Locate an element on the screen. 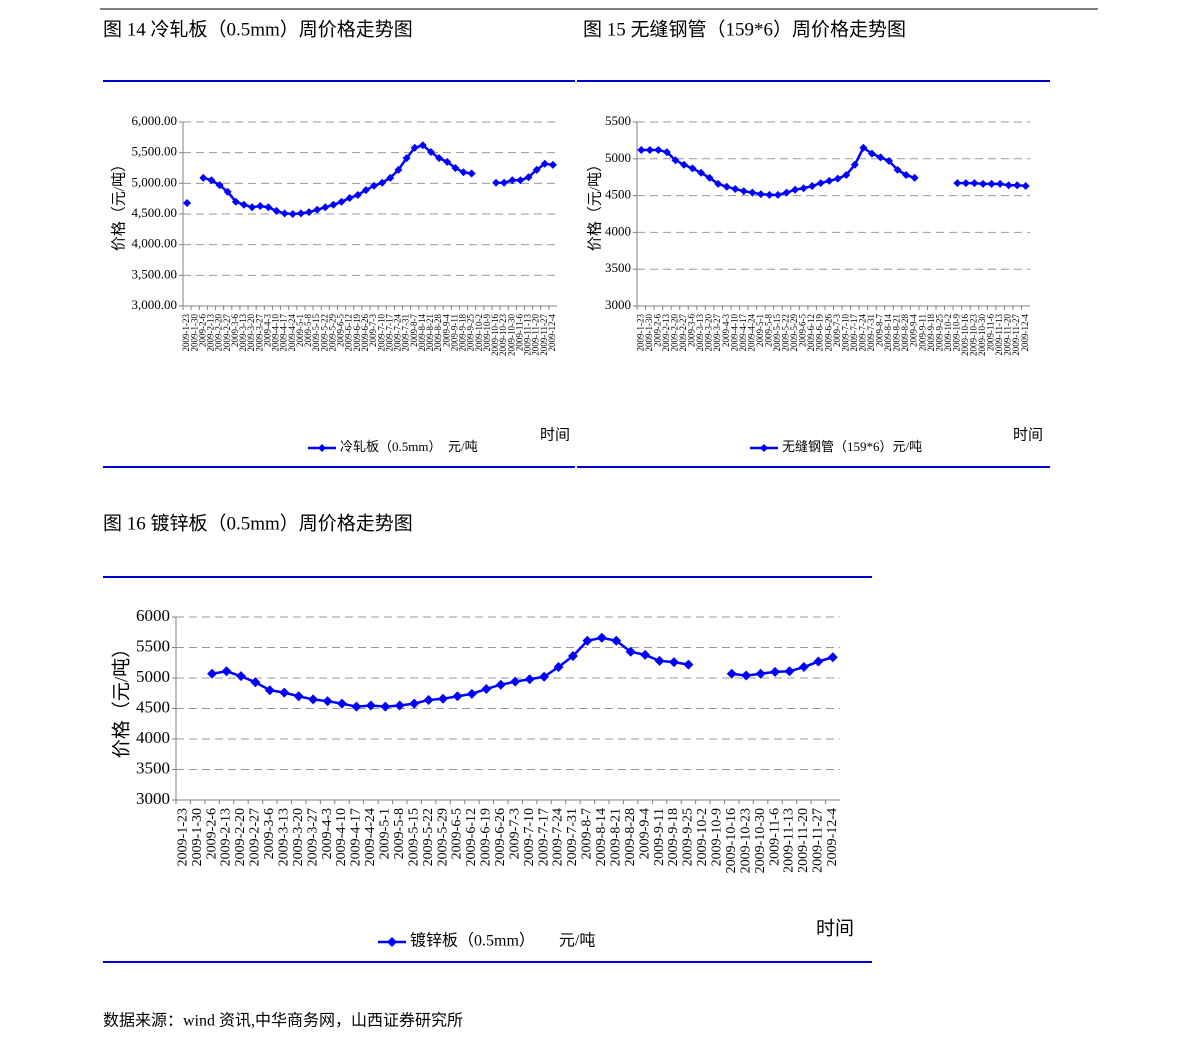  x-tick-label: 2009-6-12 is located at coordinates (811, 333).